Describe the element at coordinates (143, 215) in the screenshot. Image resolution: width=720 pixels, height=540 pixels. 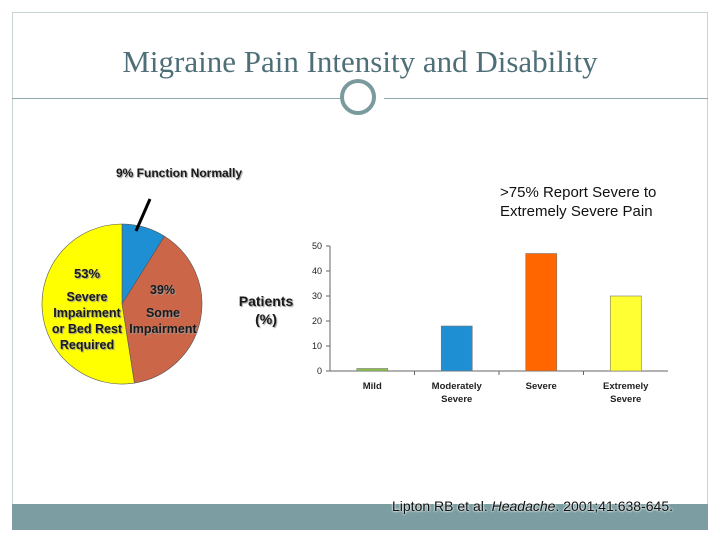
I see `pie-callout-line` at that location.